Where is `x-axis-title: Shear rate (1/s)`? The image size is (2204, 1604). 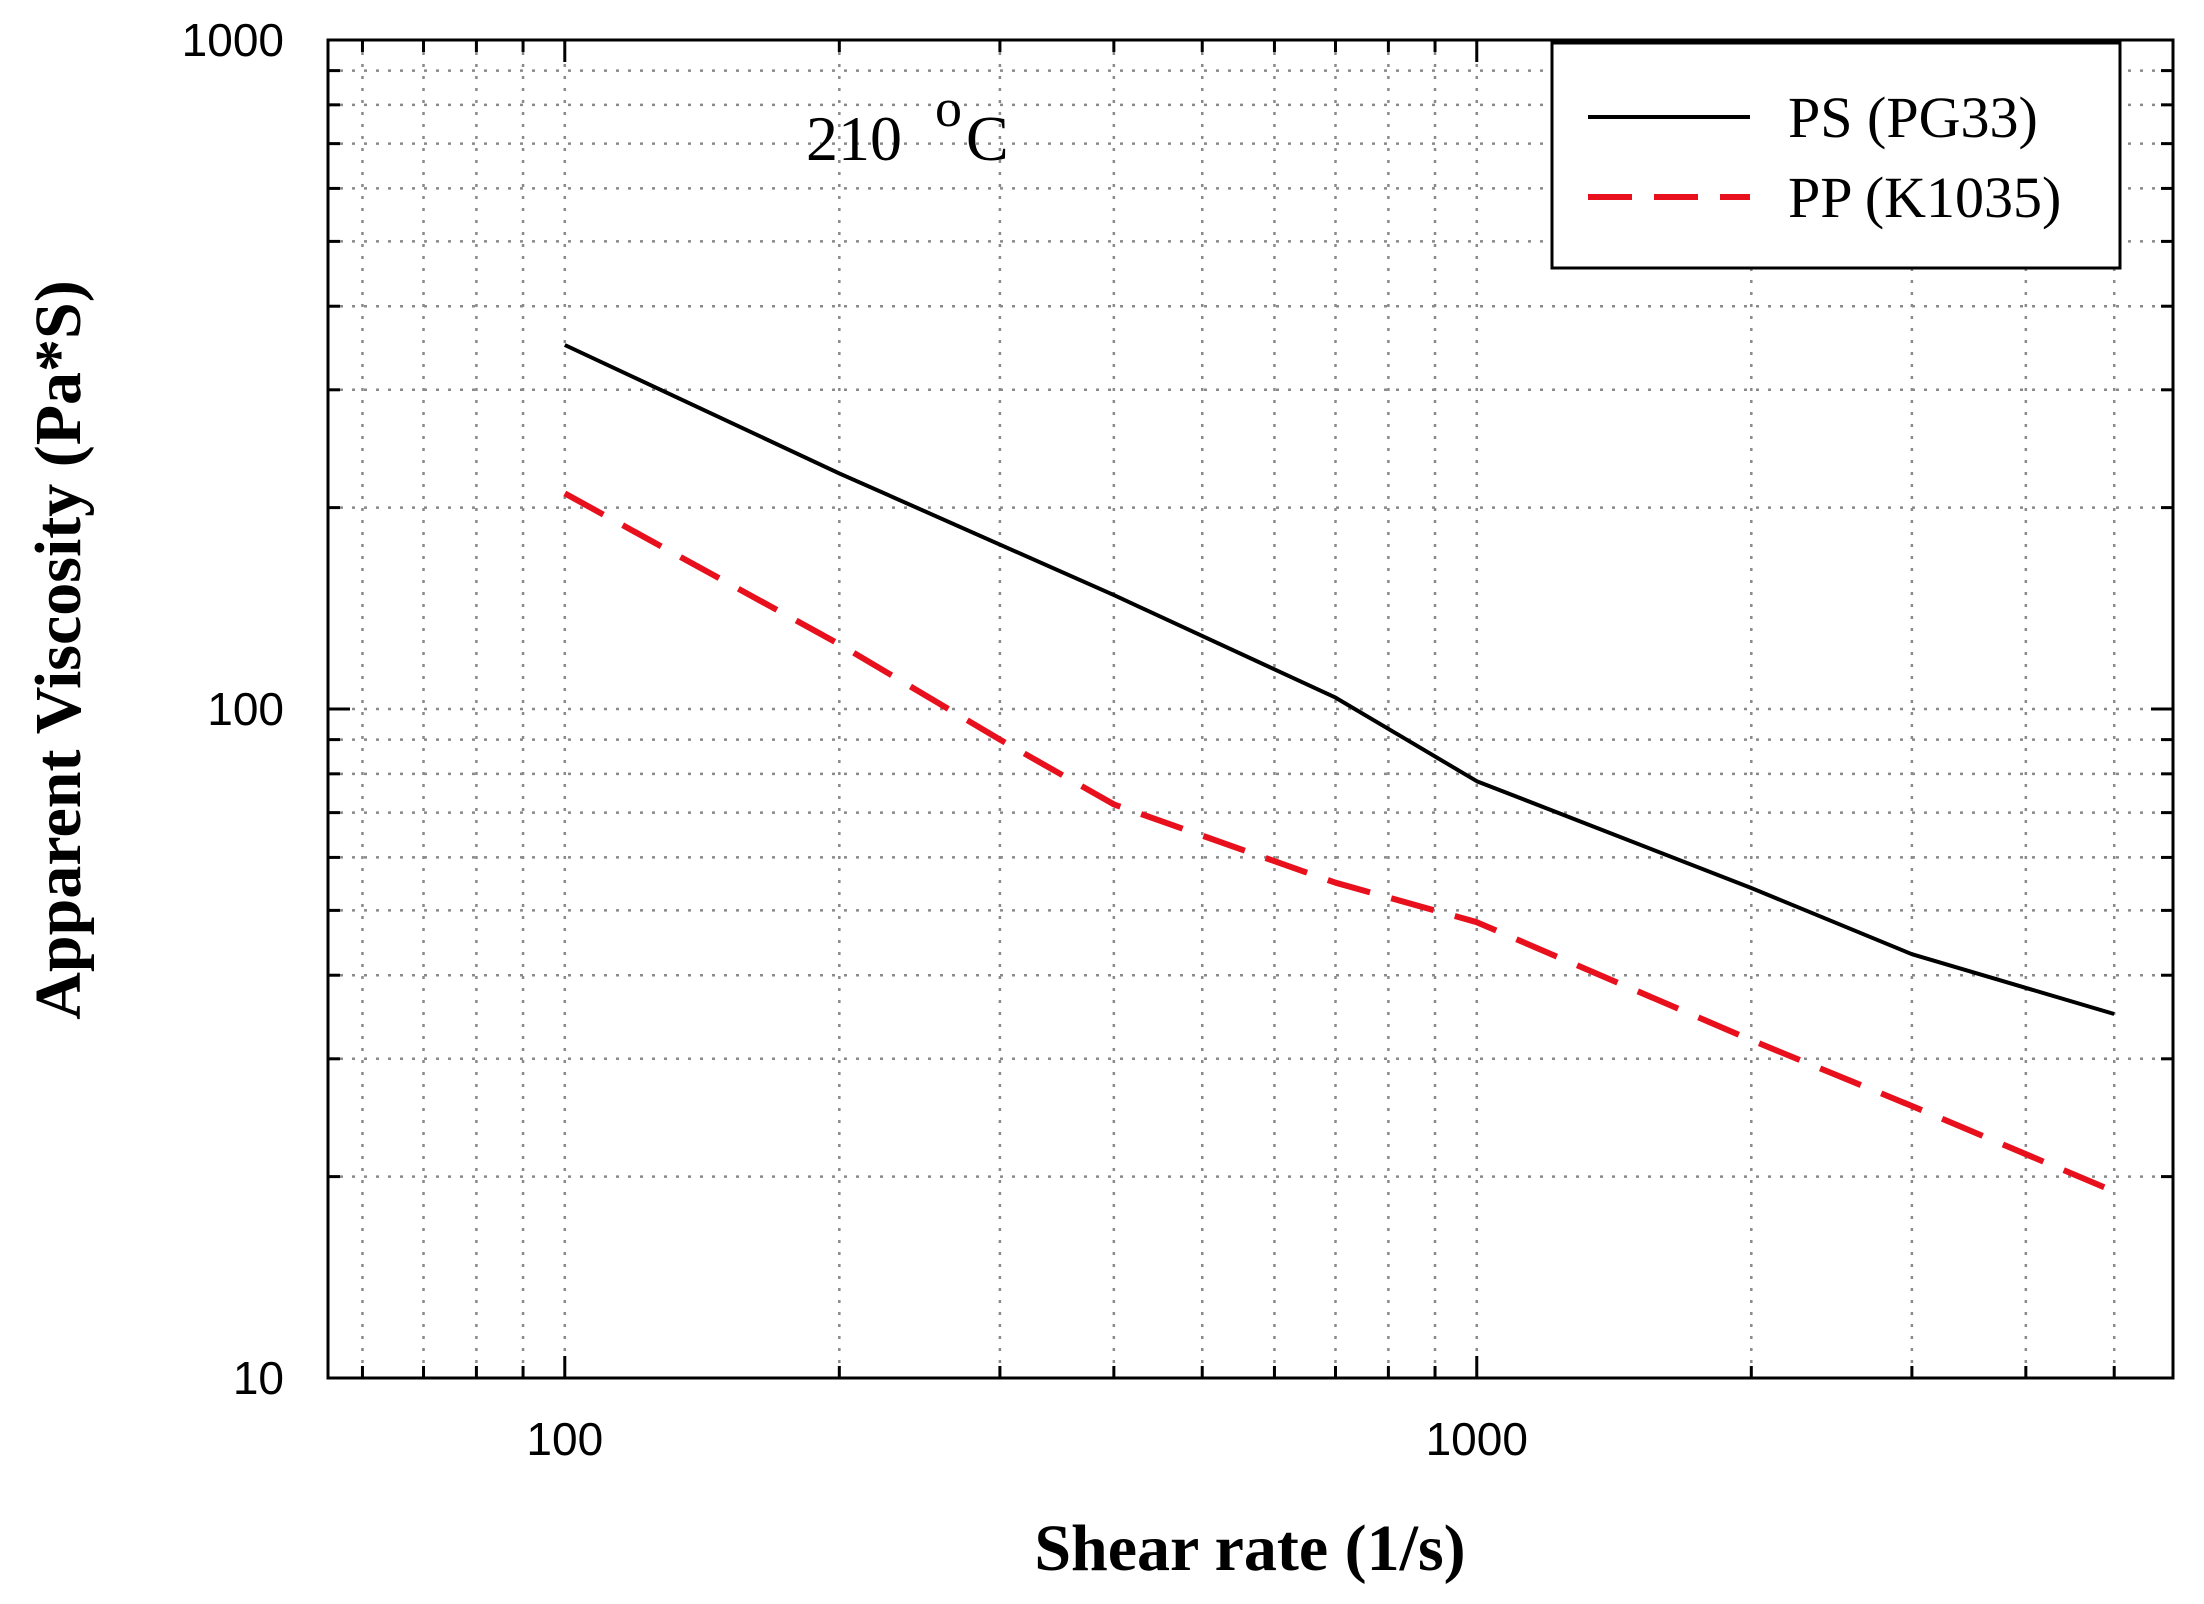
x-axis-title: Shear rate (1/s) is located at coordinates (1249, 1548).